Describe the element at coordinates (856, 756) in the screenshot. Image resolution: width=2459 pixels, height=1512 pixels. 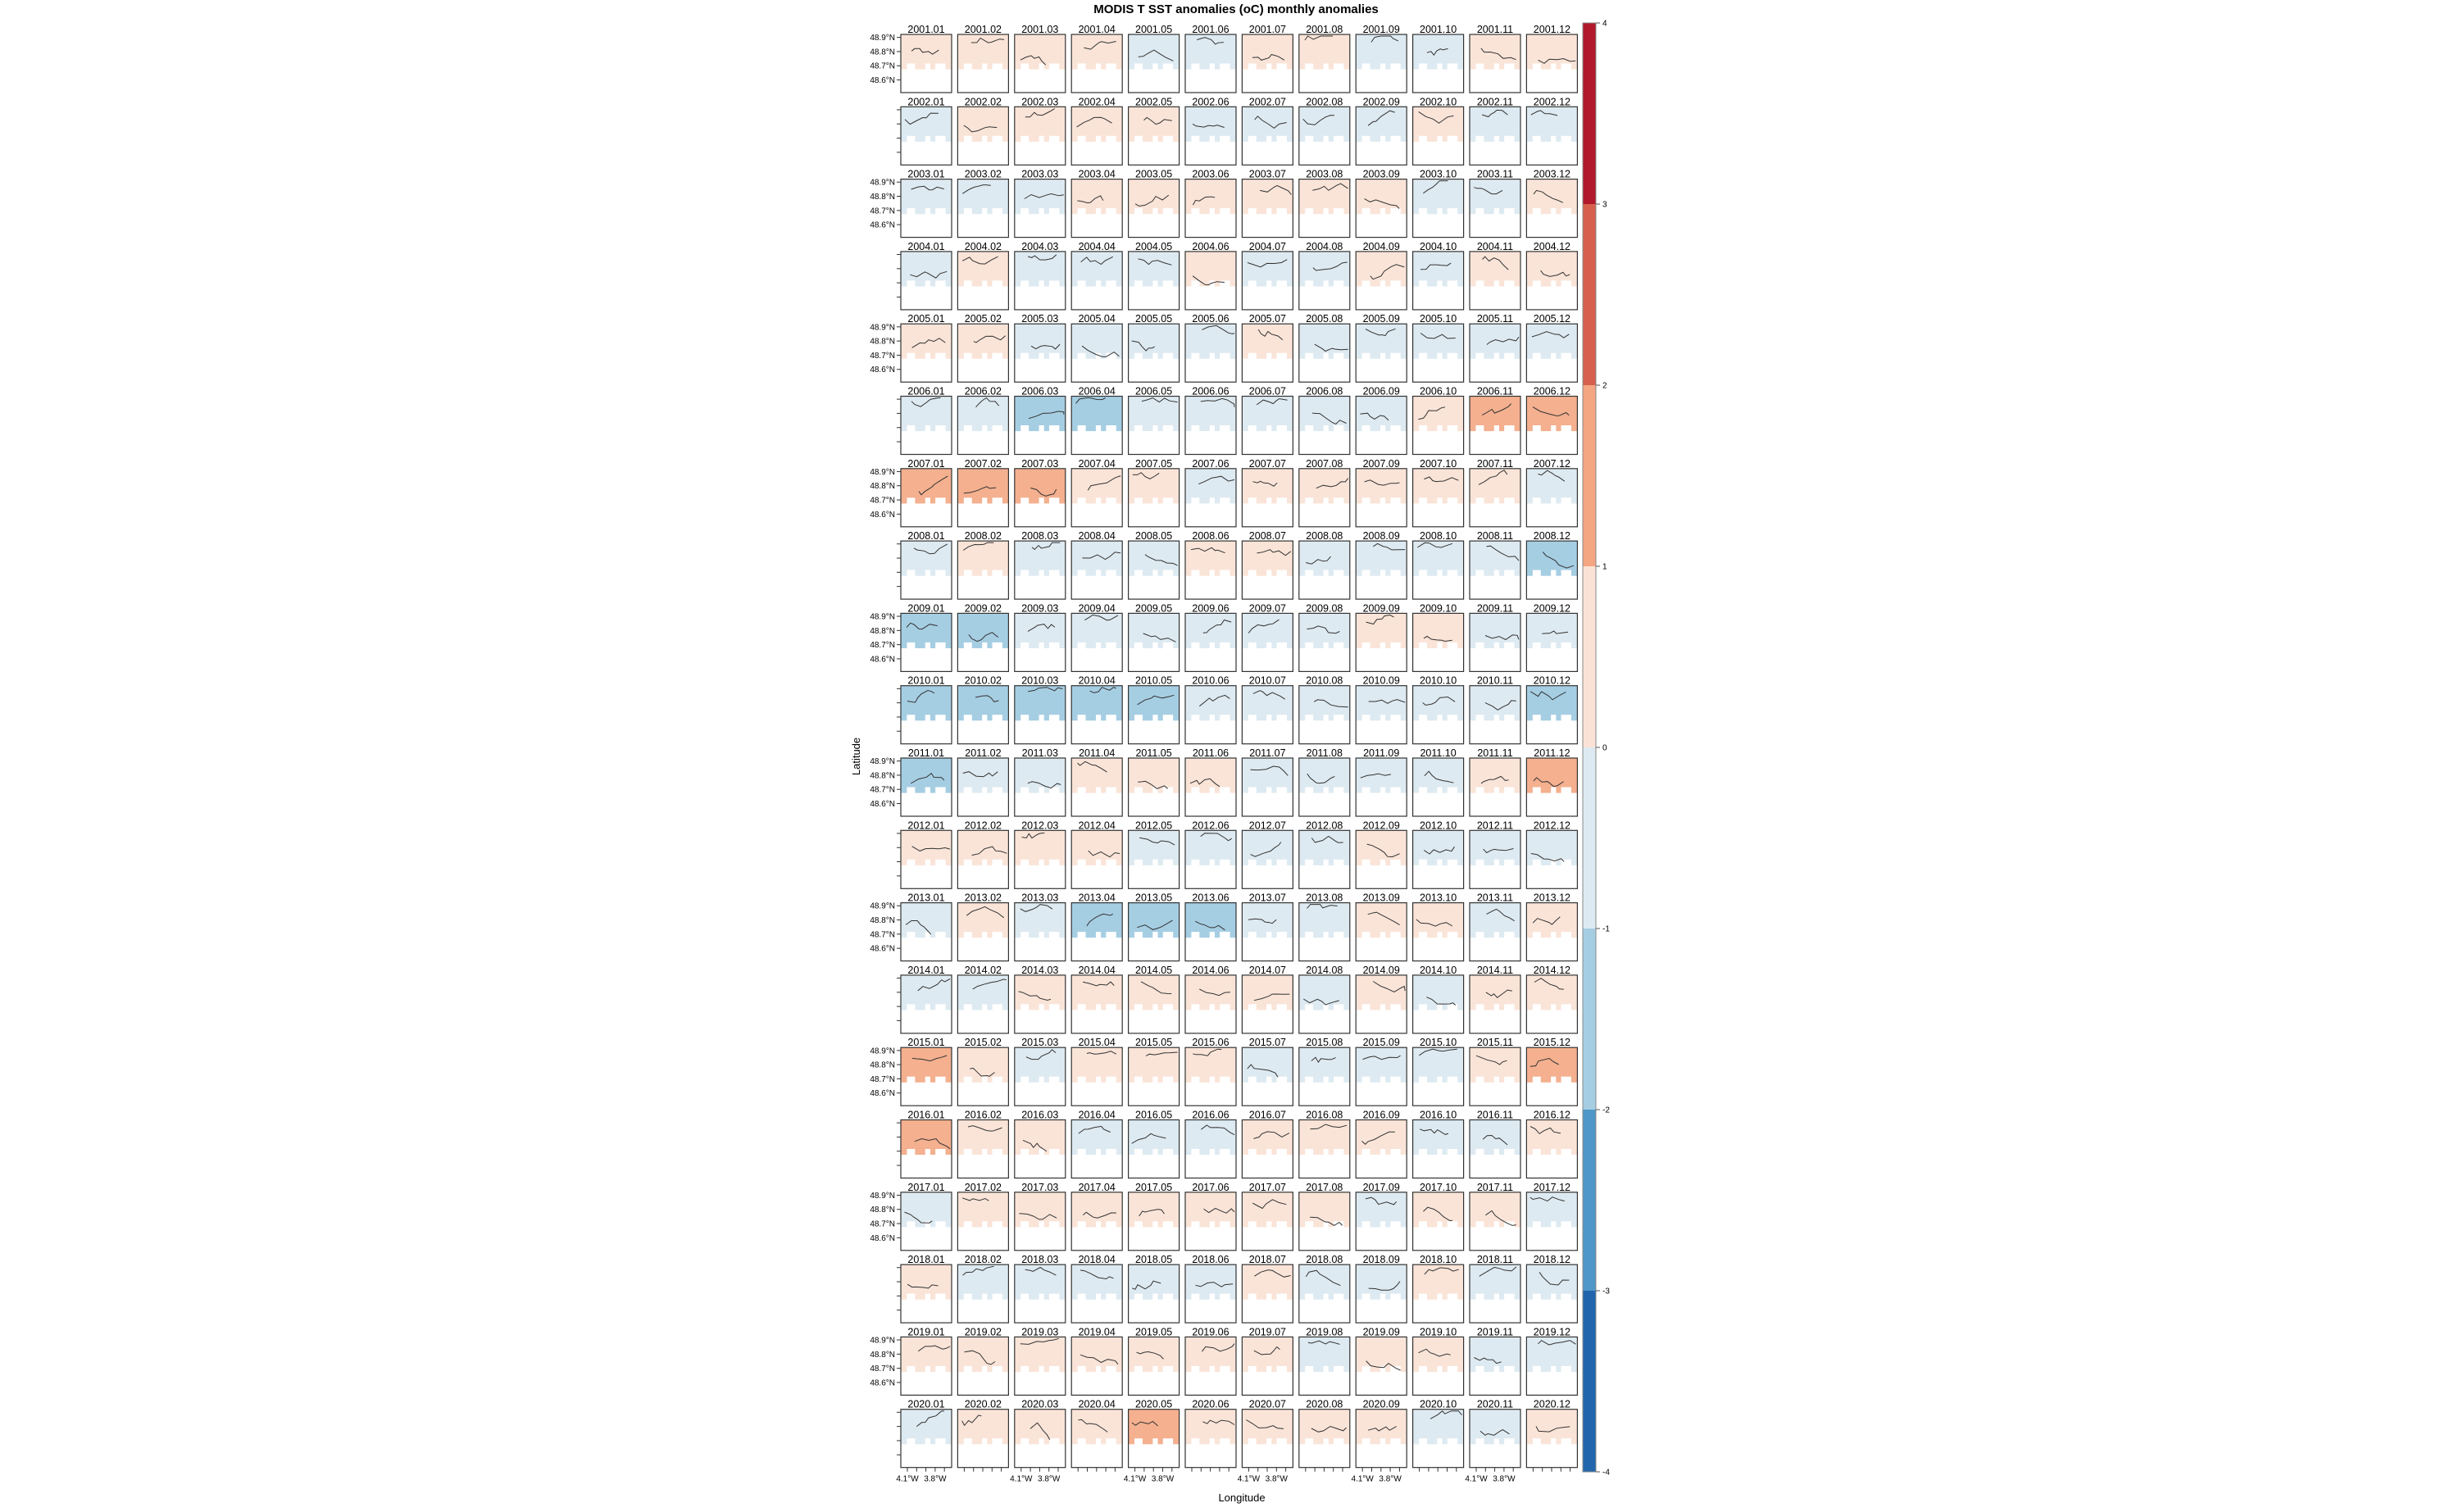
I see `y-axis-label: Latitude` at that location.